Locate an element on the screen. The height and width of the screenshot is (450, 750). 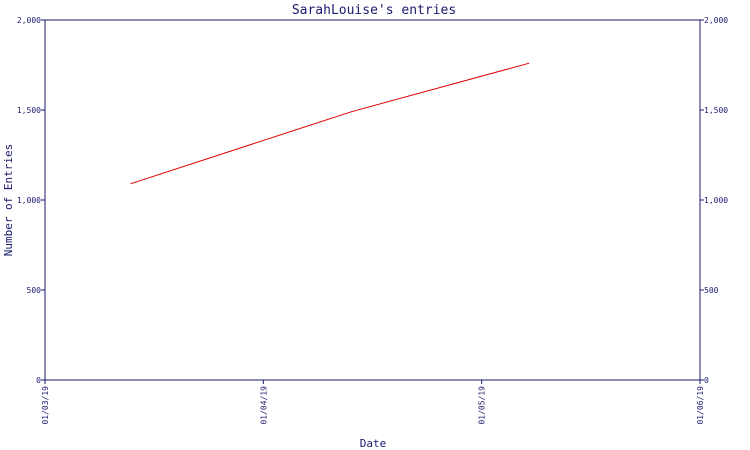
y-tick-label-left: 1,500 is located at coordinates (29, 110).